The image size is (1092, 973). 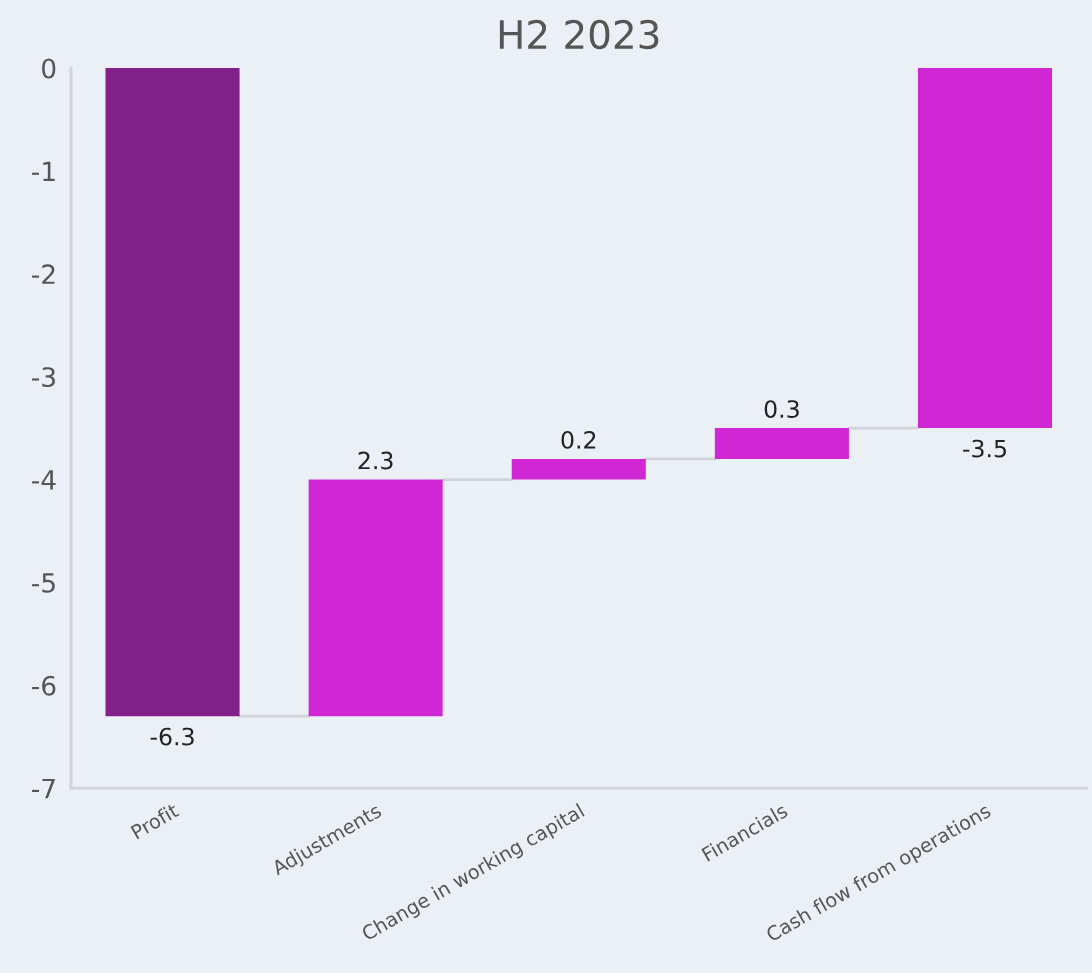 What do you see at coordinates (172, 736) in the screenshot?
I see `data-label: -6.3` at bounding box center [172, 736].